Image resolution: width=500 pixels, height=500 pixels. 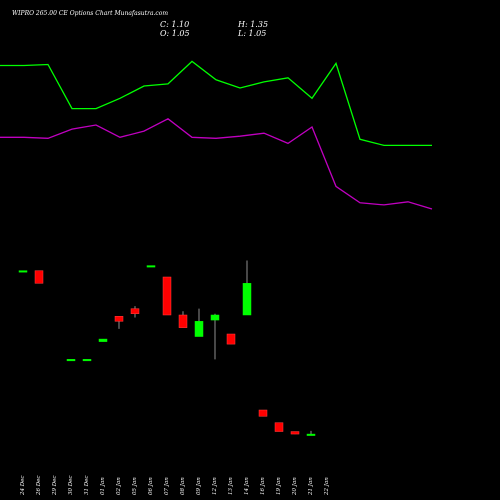 What do you see at coordinates (295, 486) in the screenshot?
I see `x-tick-label: 20 Jan` at bounding box center [295, 486].